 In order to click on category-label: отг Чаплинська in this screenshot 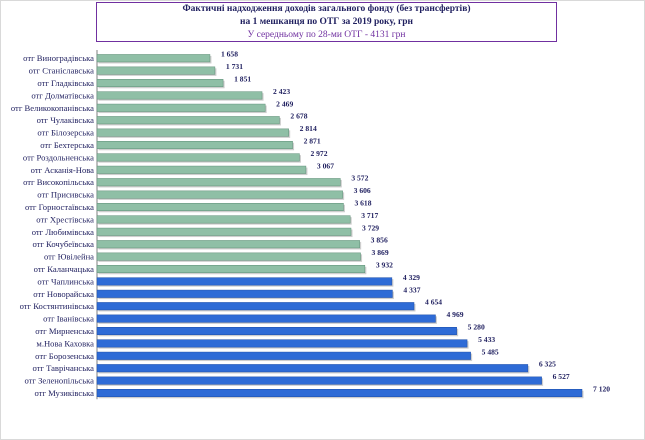, I will do `click(65, 281)`.